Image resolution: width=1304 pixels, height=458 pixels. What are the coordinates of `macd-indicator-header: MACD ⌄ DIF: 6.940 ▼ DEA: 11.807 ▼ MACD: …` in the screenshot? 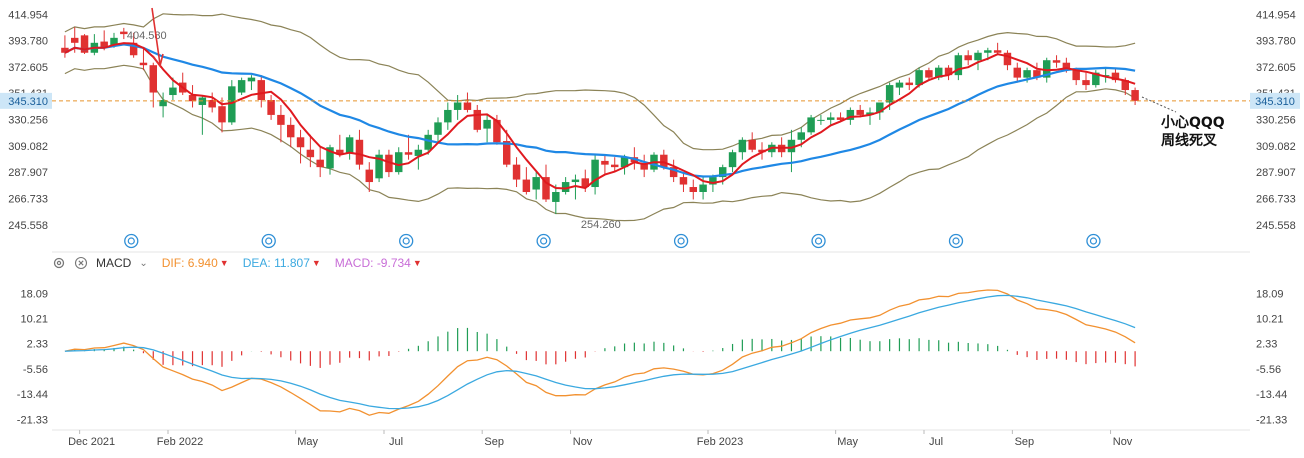 It's located at (244, 263).